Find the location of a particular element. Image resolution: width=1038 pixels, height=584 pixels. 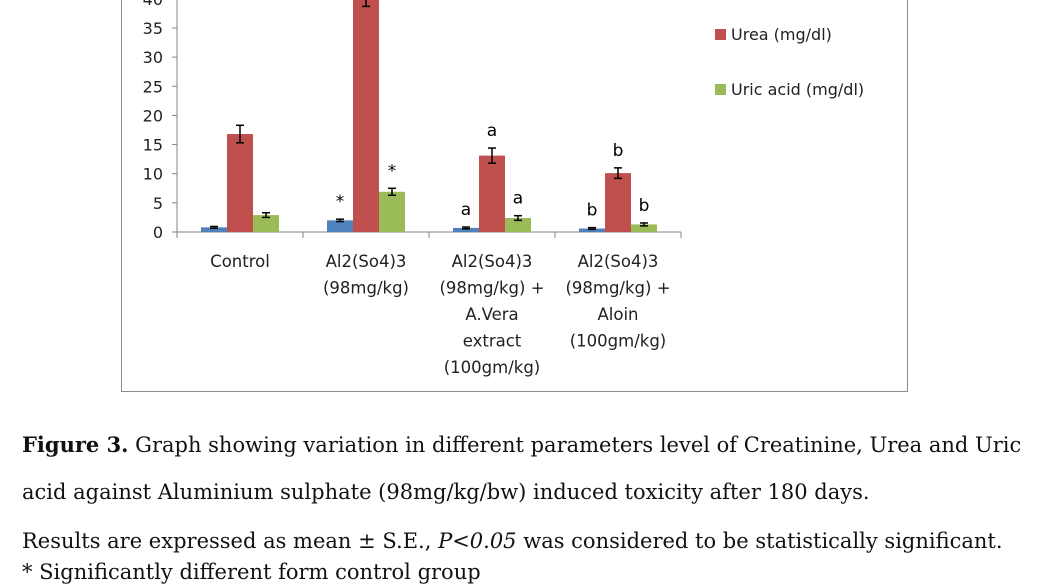

y-tick-label: 35 is located at coordinates (153, 28).